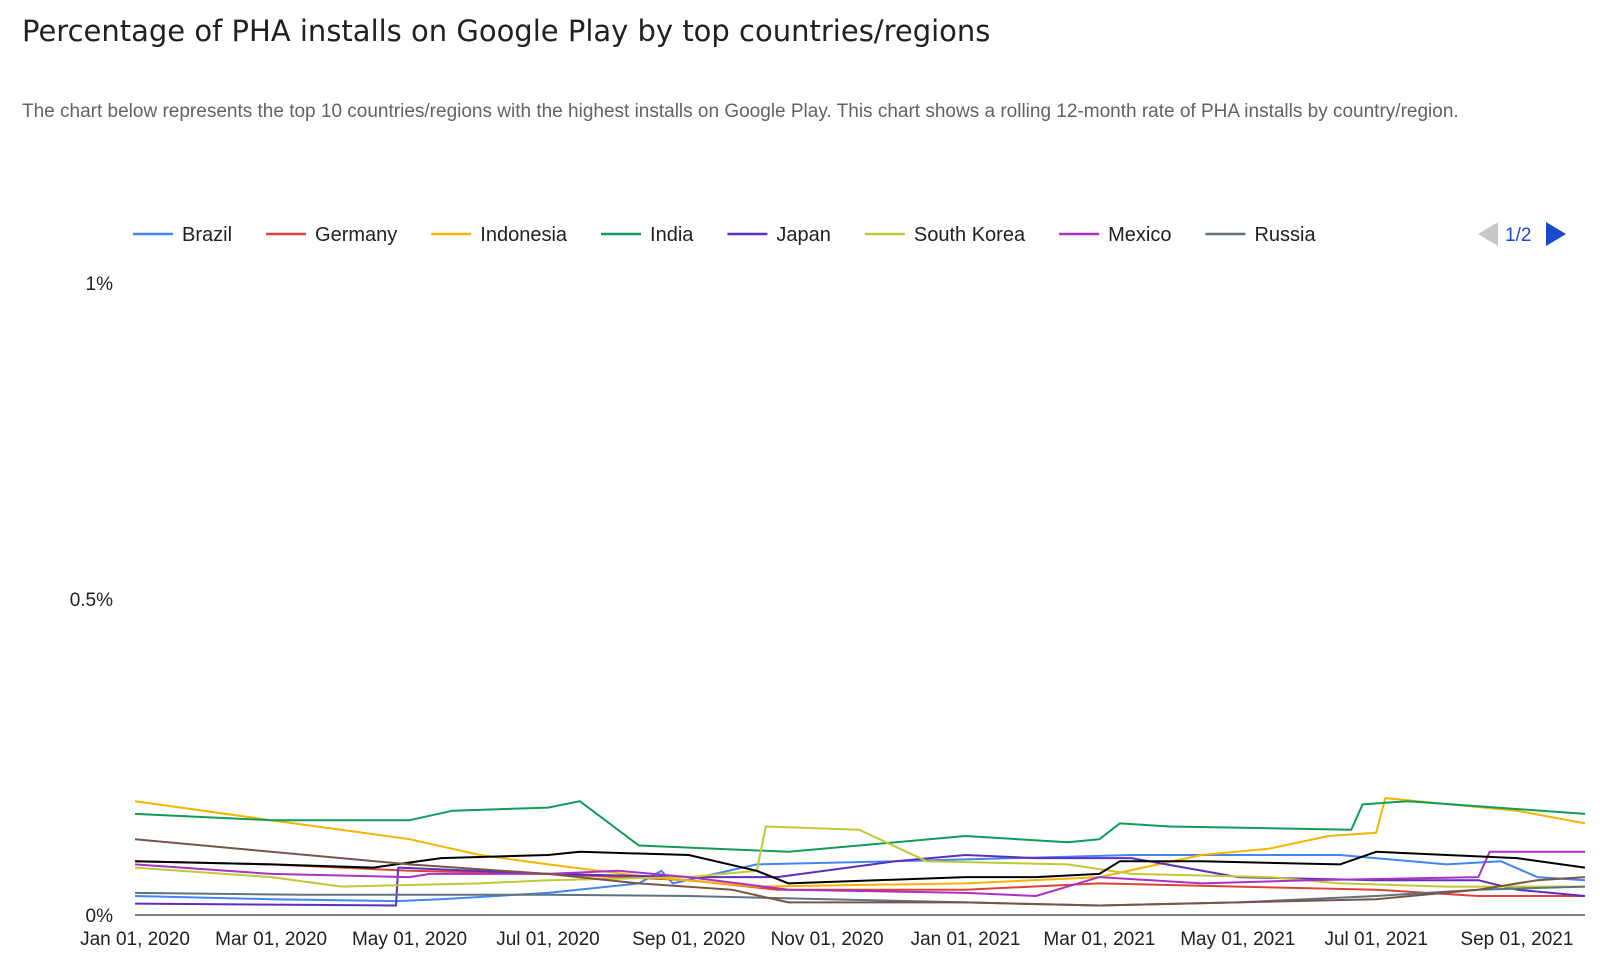  What do you see at coordinates (1139, 235) in the screenshot?
I see `legend-label: Mexico` at bounding box center [1139, 235].